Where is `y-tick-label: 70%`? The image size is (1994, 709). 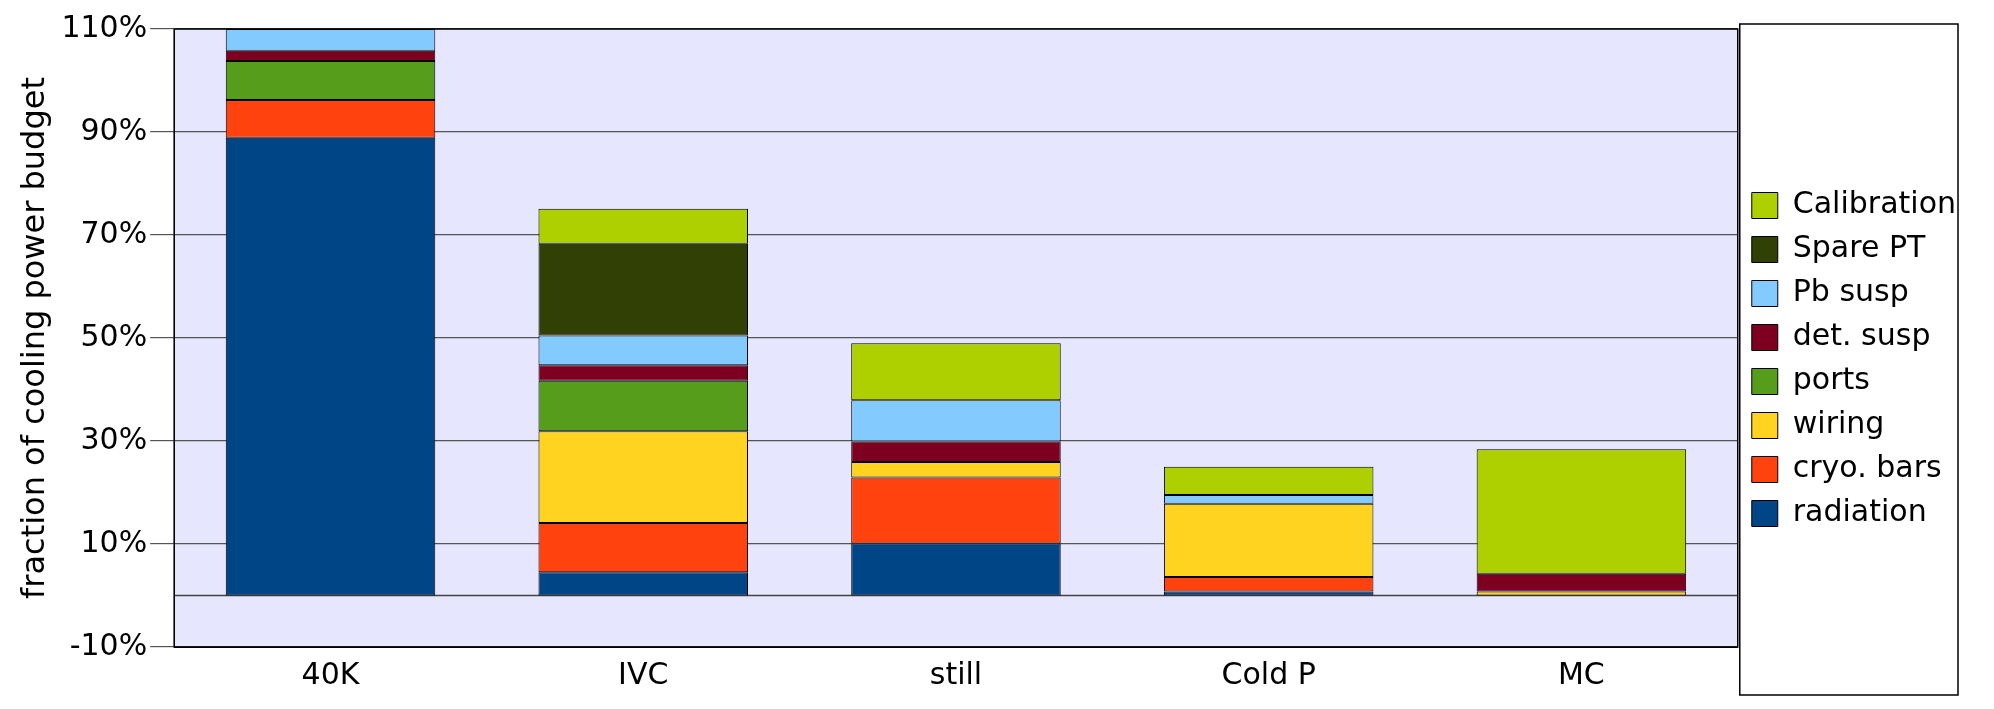
y-tick-label: 70% is located at coordinates (114, 232).